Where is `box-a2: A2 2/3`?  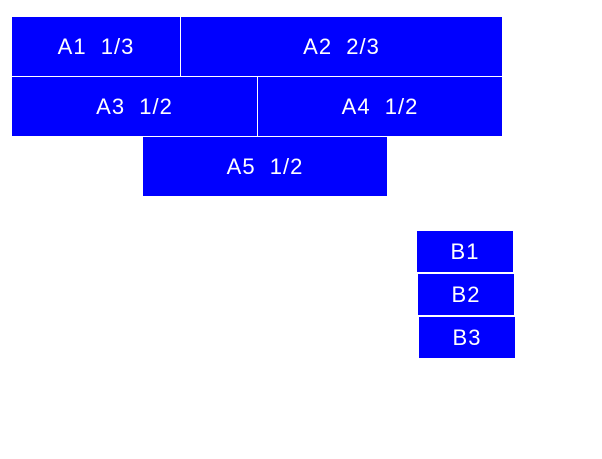 box-a2: A2 2/3 is located at coordinates (341, 46).